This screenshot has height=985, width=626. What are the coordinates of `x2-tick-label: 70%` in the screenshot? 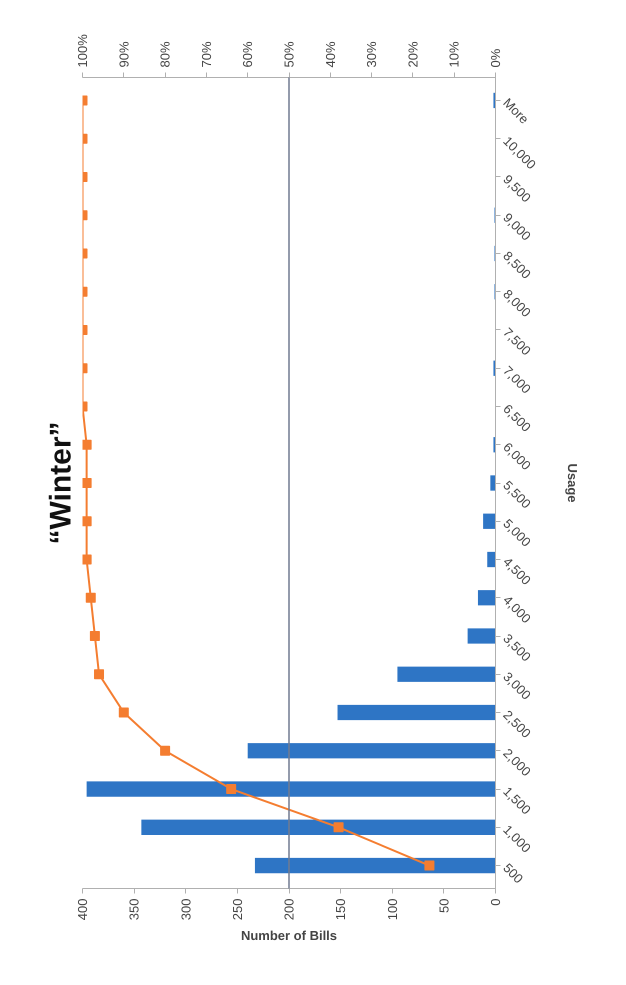 It's located at (206, 54).